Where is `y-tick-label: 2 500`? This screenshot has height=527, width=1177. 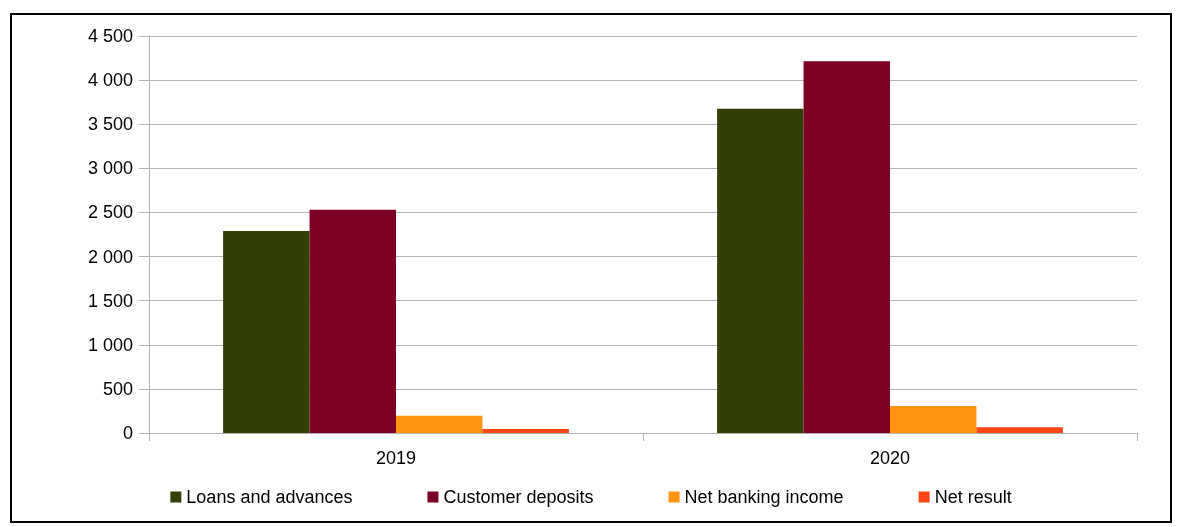
y-tick-label: 2 500 is located at coordinates (110, 212).